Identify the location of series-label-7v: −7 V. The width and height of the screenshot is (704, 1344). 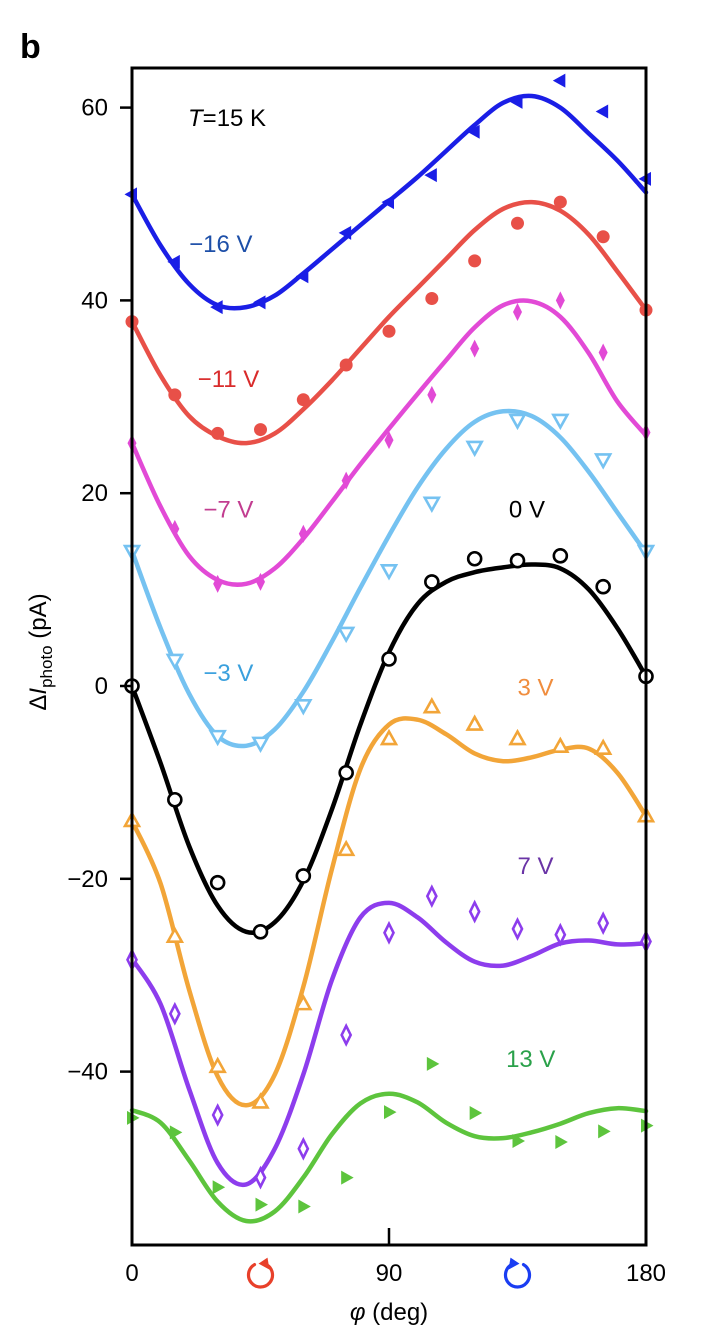
(228, 509).